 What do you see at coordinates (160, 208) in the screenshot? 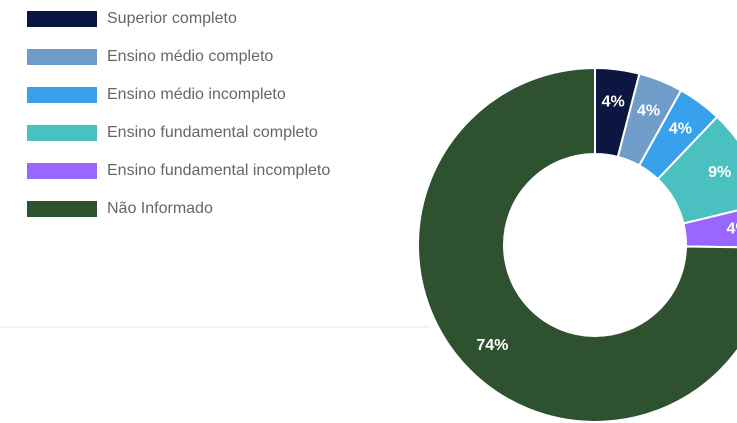
I see `legend-label: Não Informado` at bounding box center [160, 208].